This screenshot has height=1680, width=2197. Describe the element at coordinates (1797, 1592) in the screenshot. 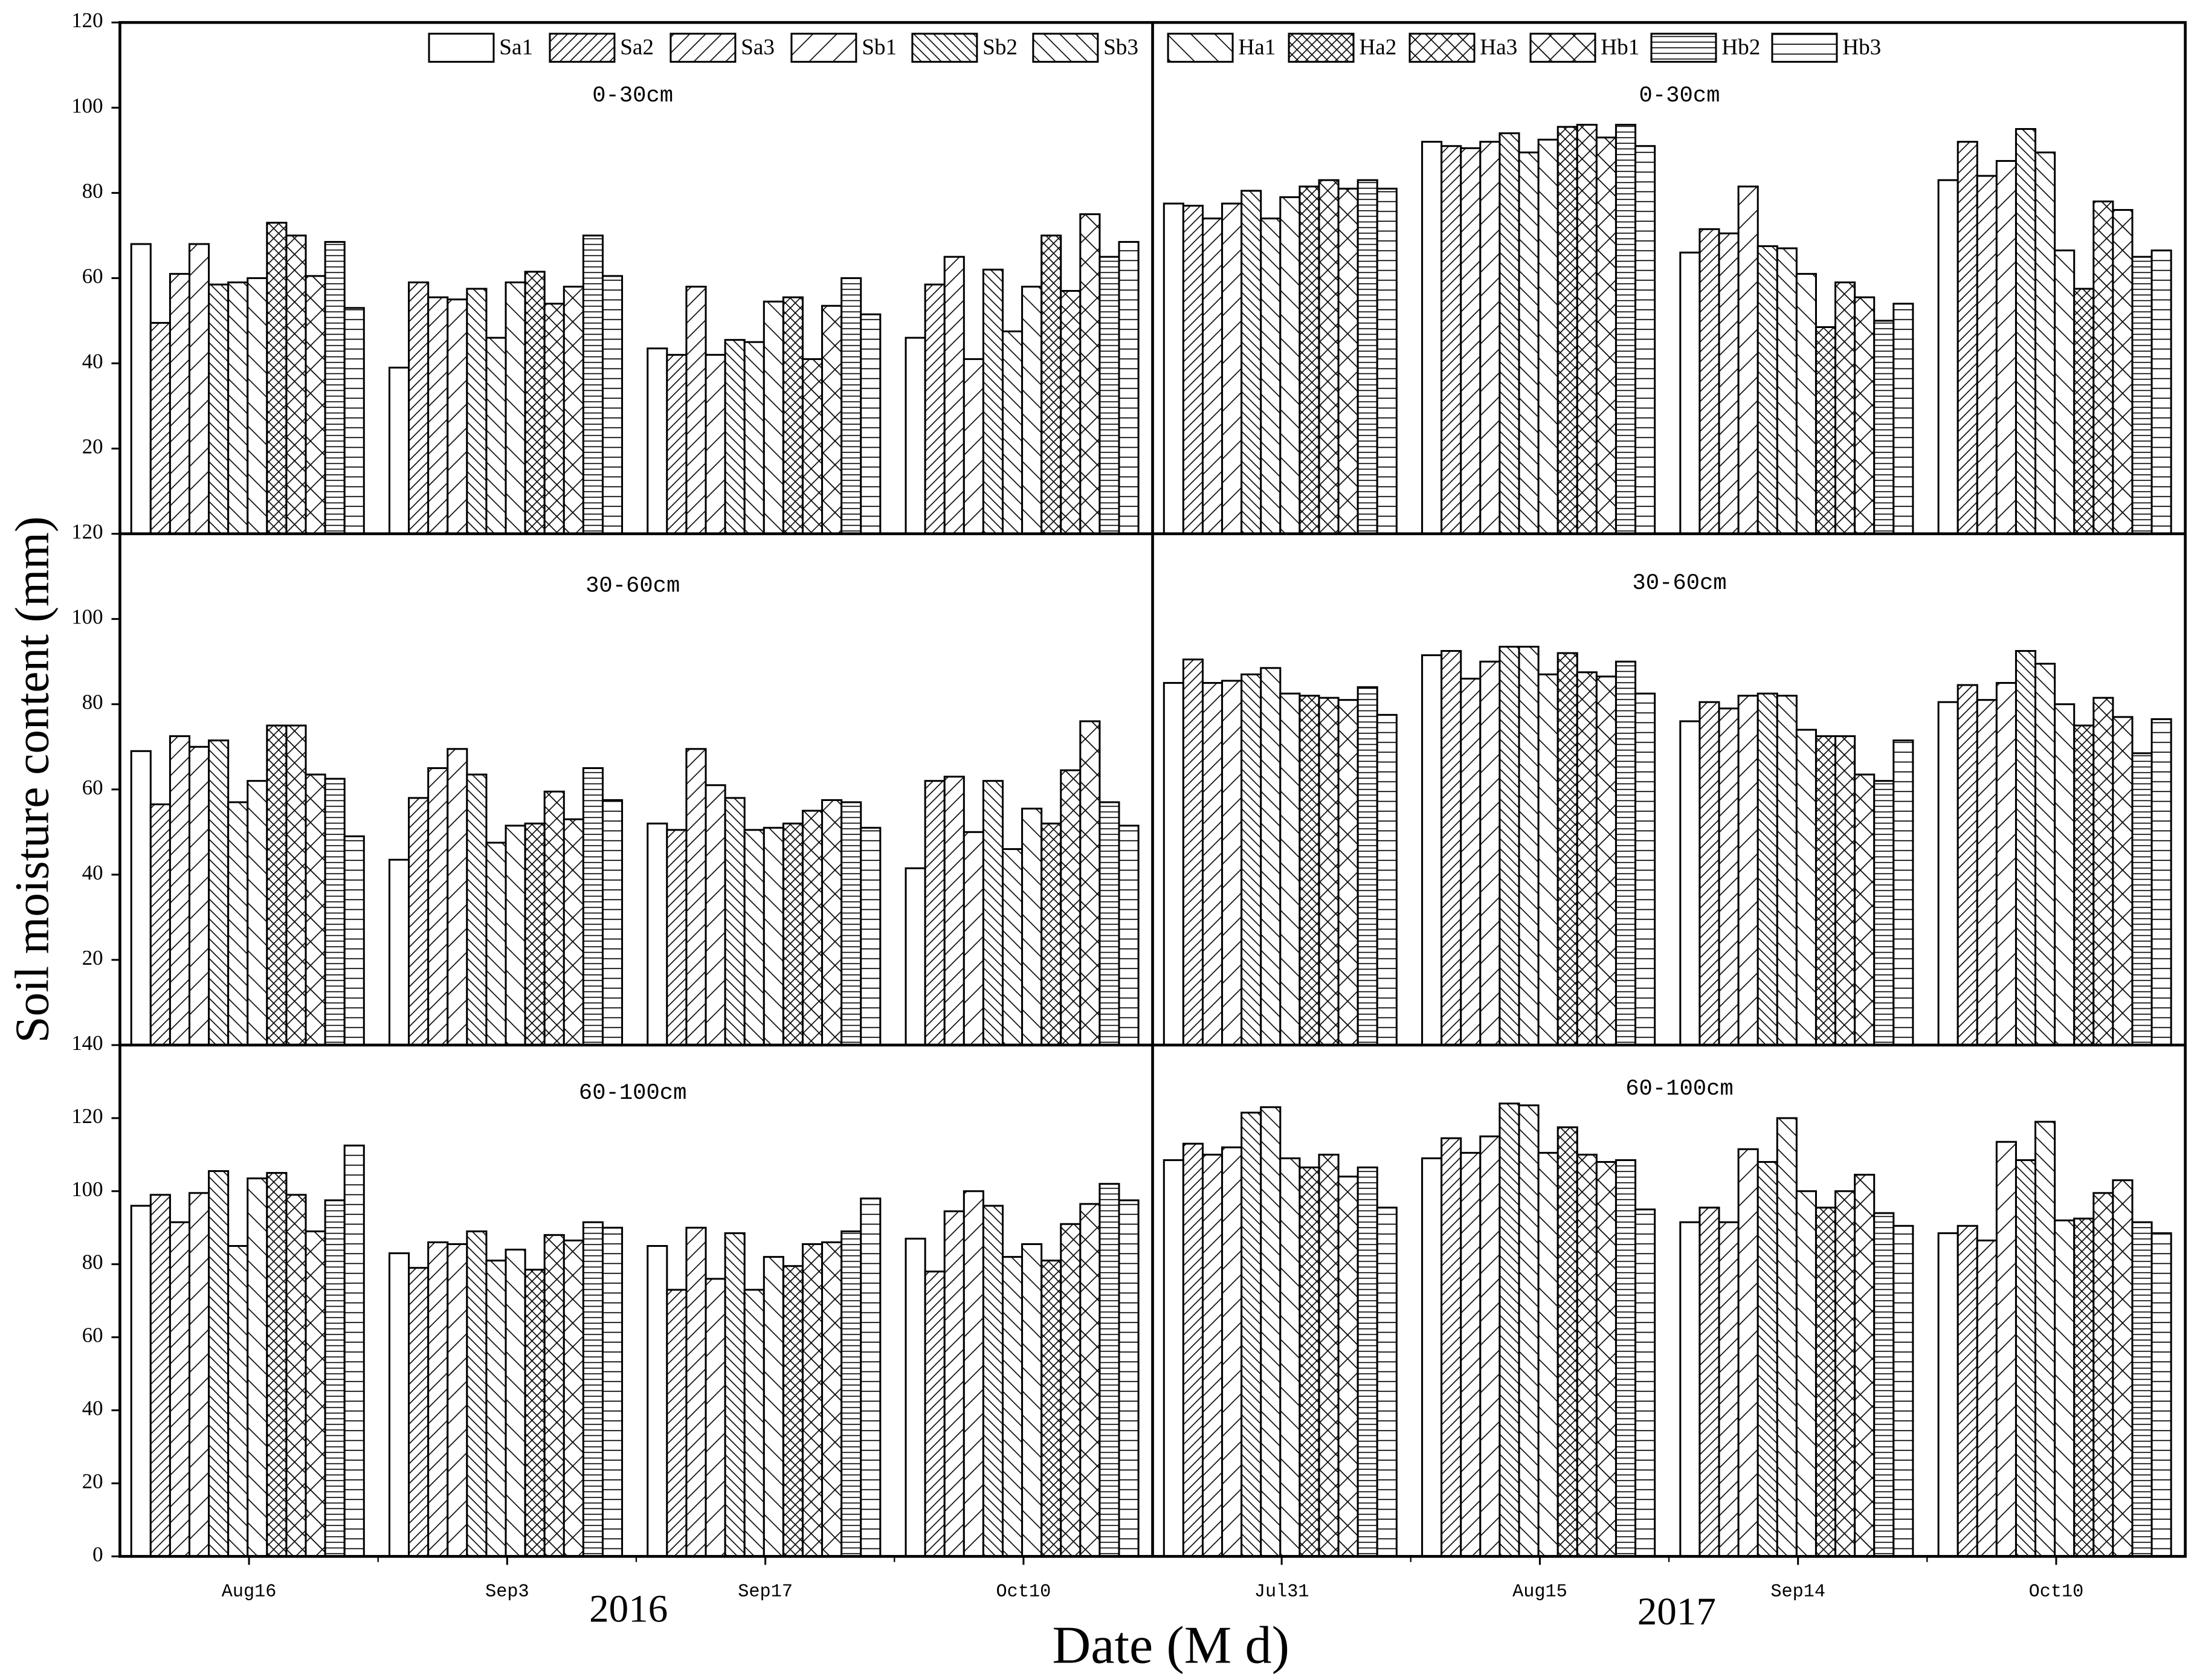

I see `x-tick-label: Sep14` at that location.